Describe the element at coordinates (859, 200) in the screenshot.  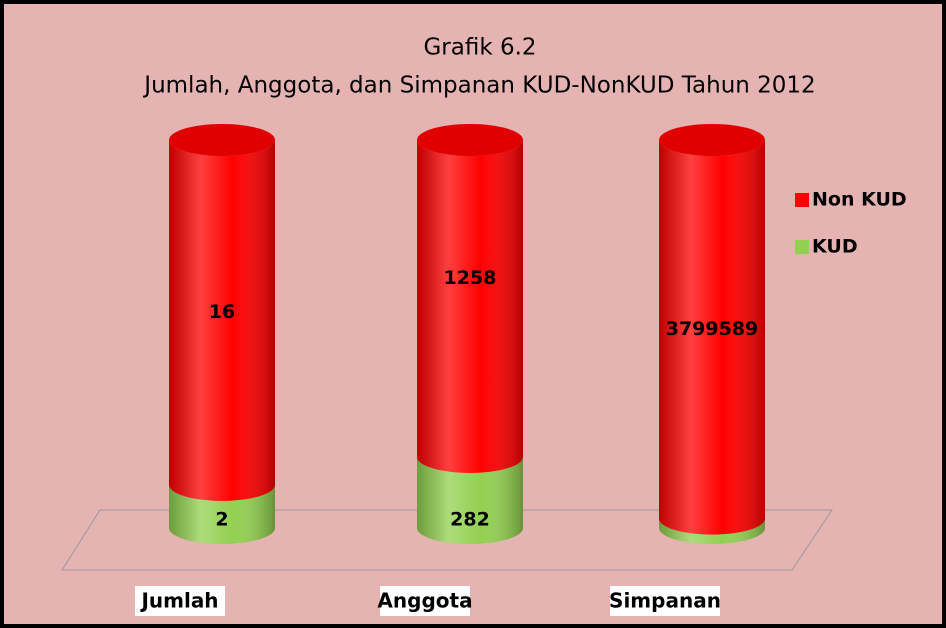
I see `legend-label: Non KUD` at that location.